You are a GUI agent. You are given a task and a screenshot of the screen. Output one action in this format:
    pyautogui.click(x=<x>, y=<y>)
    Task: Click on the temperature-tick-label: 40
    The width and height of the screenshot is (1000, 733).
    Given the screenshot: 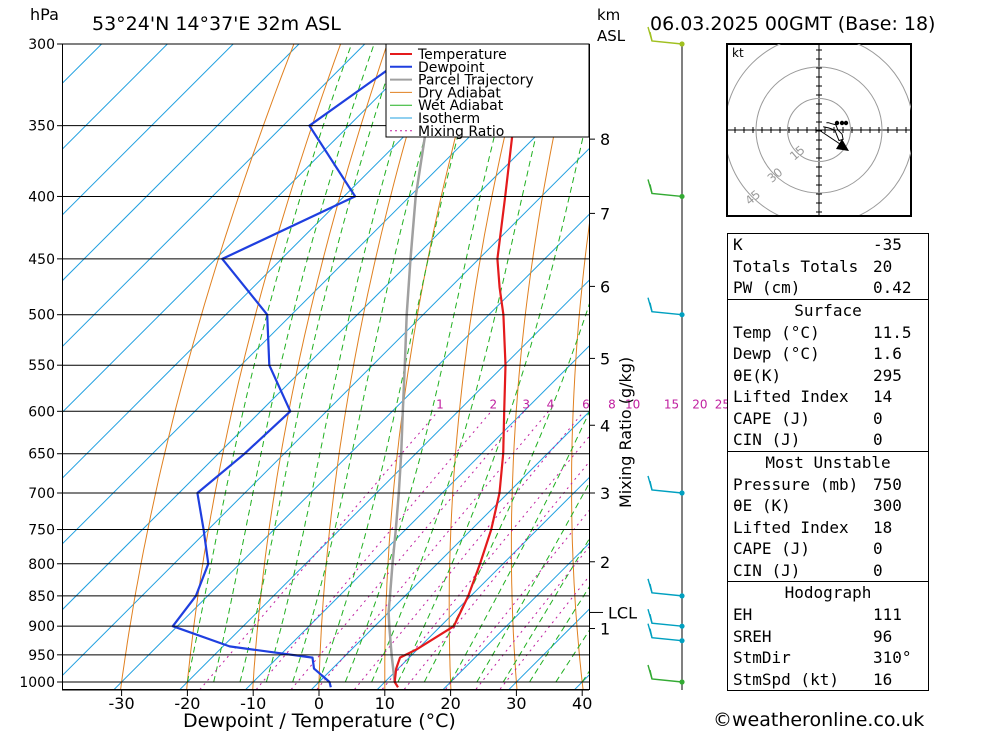 What is the action you would take?
    pyautogui.click(x=582, y=703)
    